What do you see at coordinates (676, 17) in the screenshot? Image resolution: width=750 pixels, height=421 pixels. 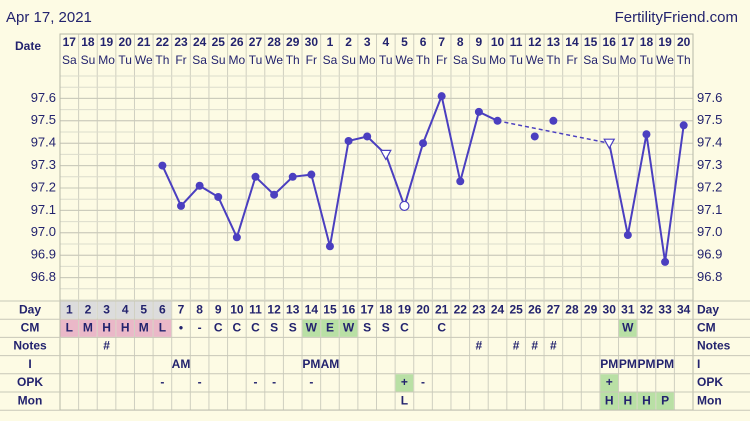 I see `site-name: FertilityFriend.com` at bounding box center [676, 17].